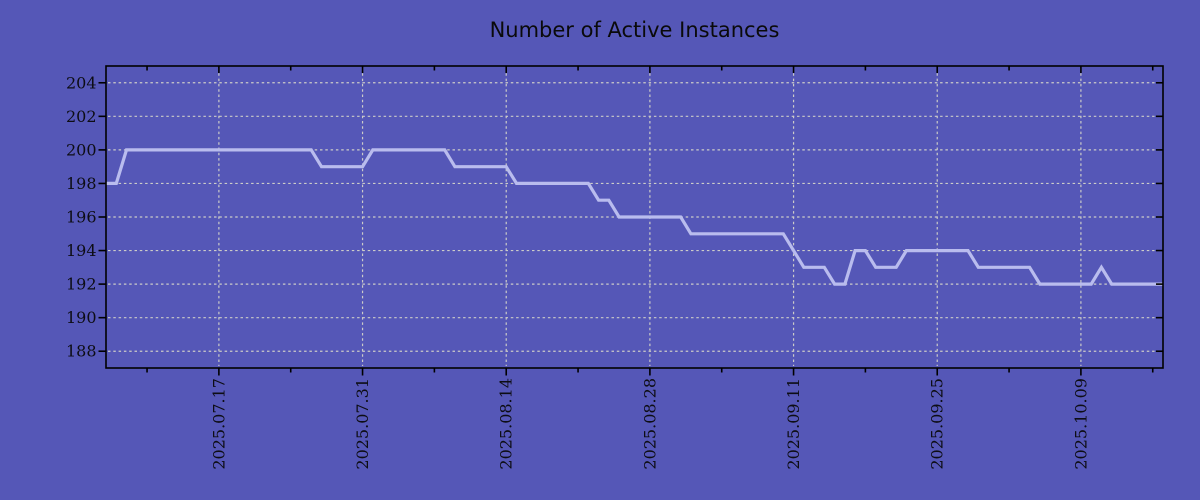 The image size is (1200, 500). I want to click on y-tick-label: 204, so click(81, 82).